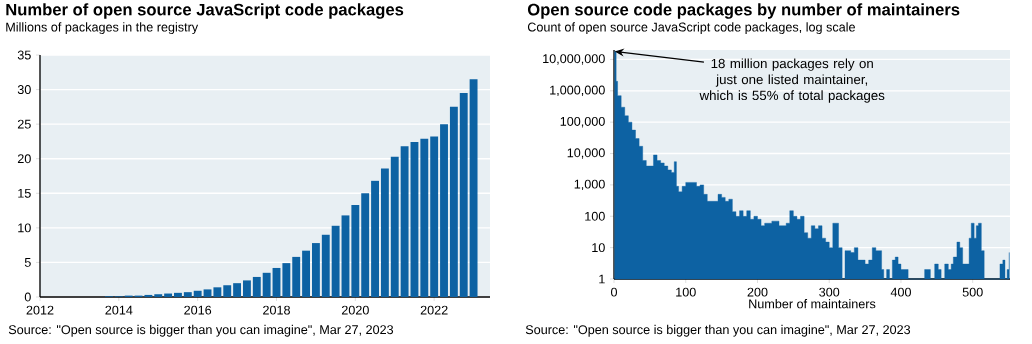  I want to click on x-axis-title: Number of maintainers, so click(812, 304).